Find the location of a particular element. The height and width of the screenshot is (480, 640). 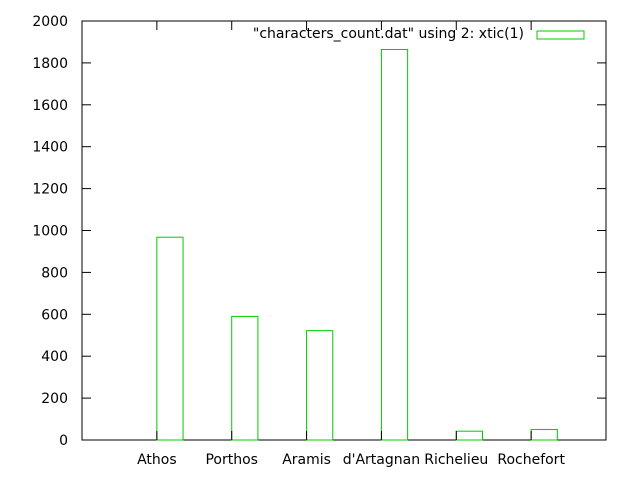

y-tick-label: 1200 is located at coordinates (50, 190).